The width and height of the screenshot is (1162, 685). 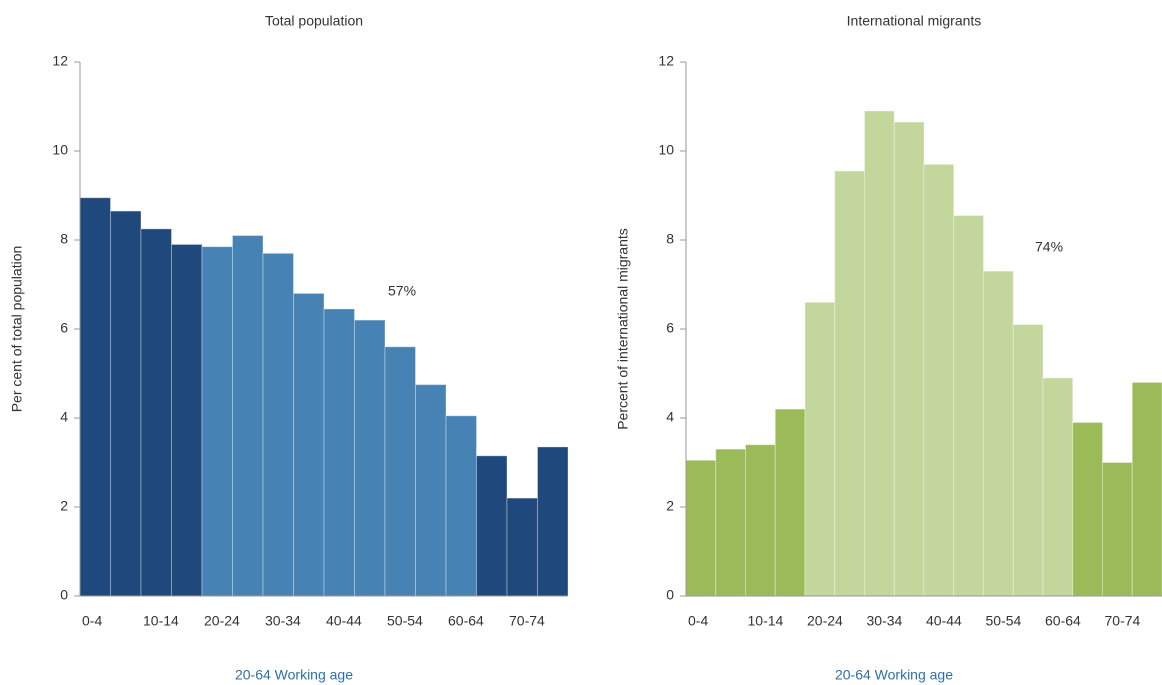 I want to click on chart-title: Total population, so click(x=314, y=21).